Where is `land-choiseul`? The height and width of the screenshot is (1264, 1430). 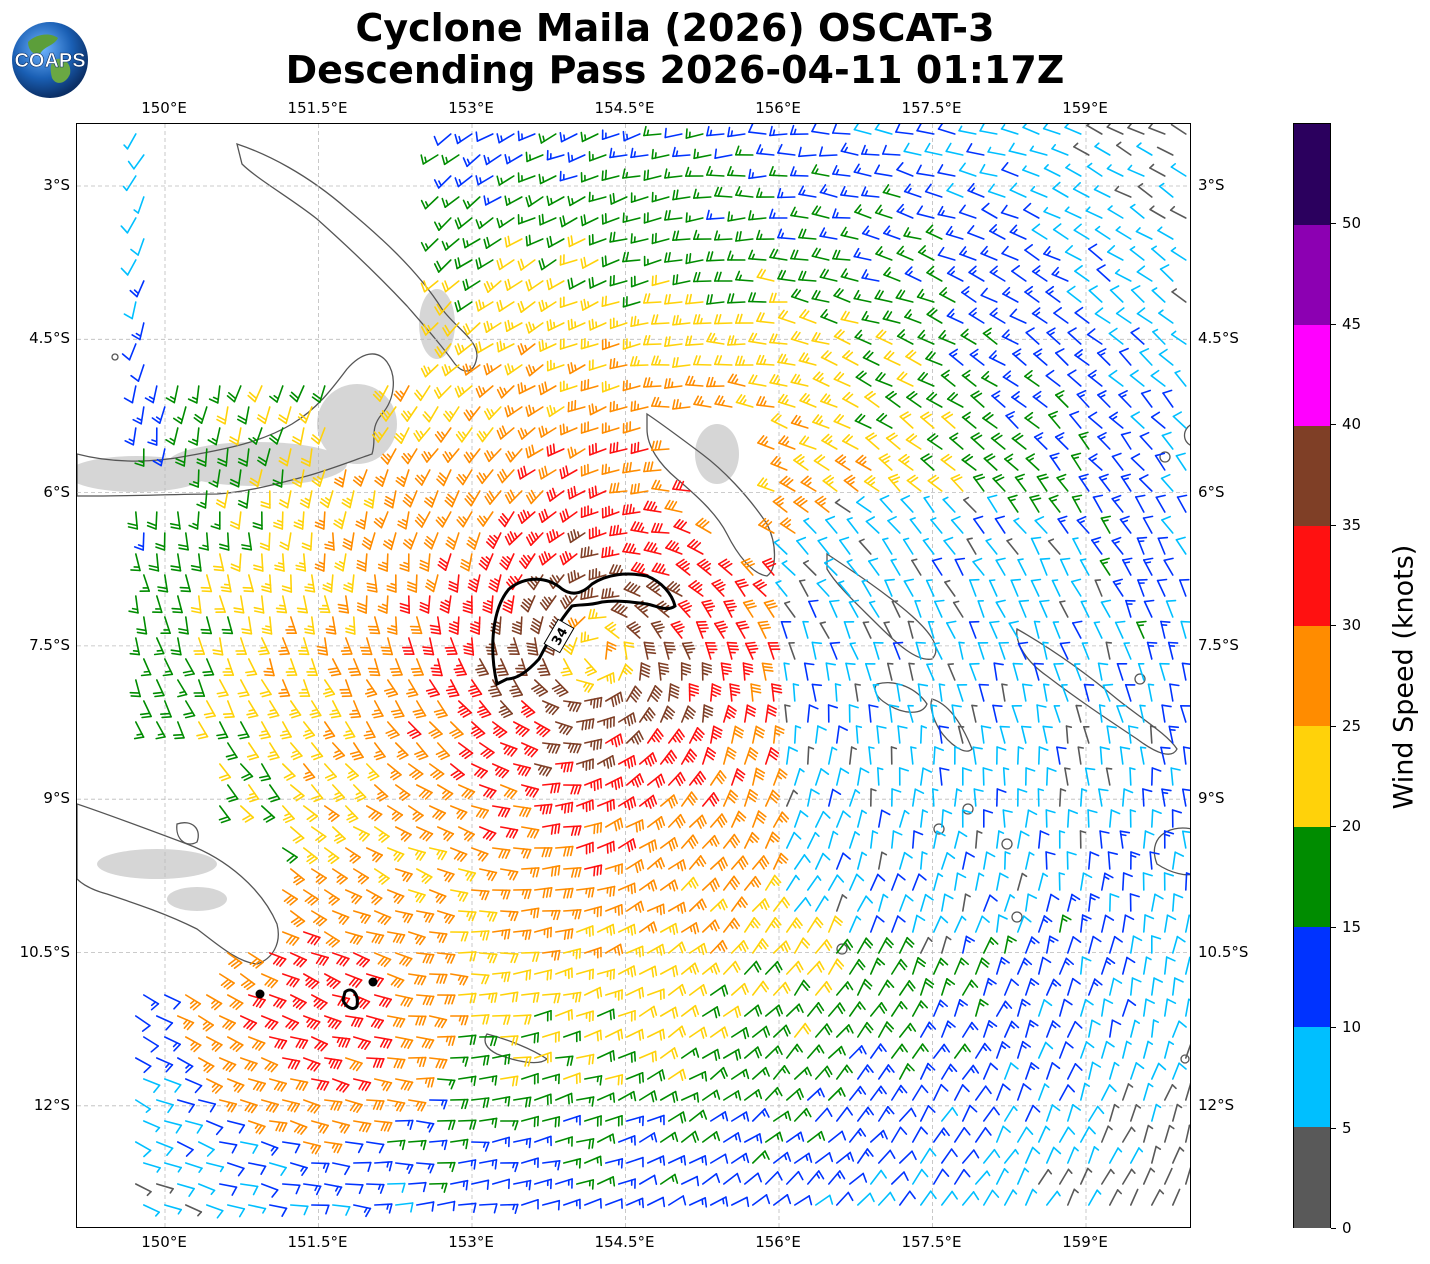
land-choiseul is located at coordinates (881, 606).